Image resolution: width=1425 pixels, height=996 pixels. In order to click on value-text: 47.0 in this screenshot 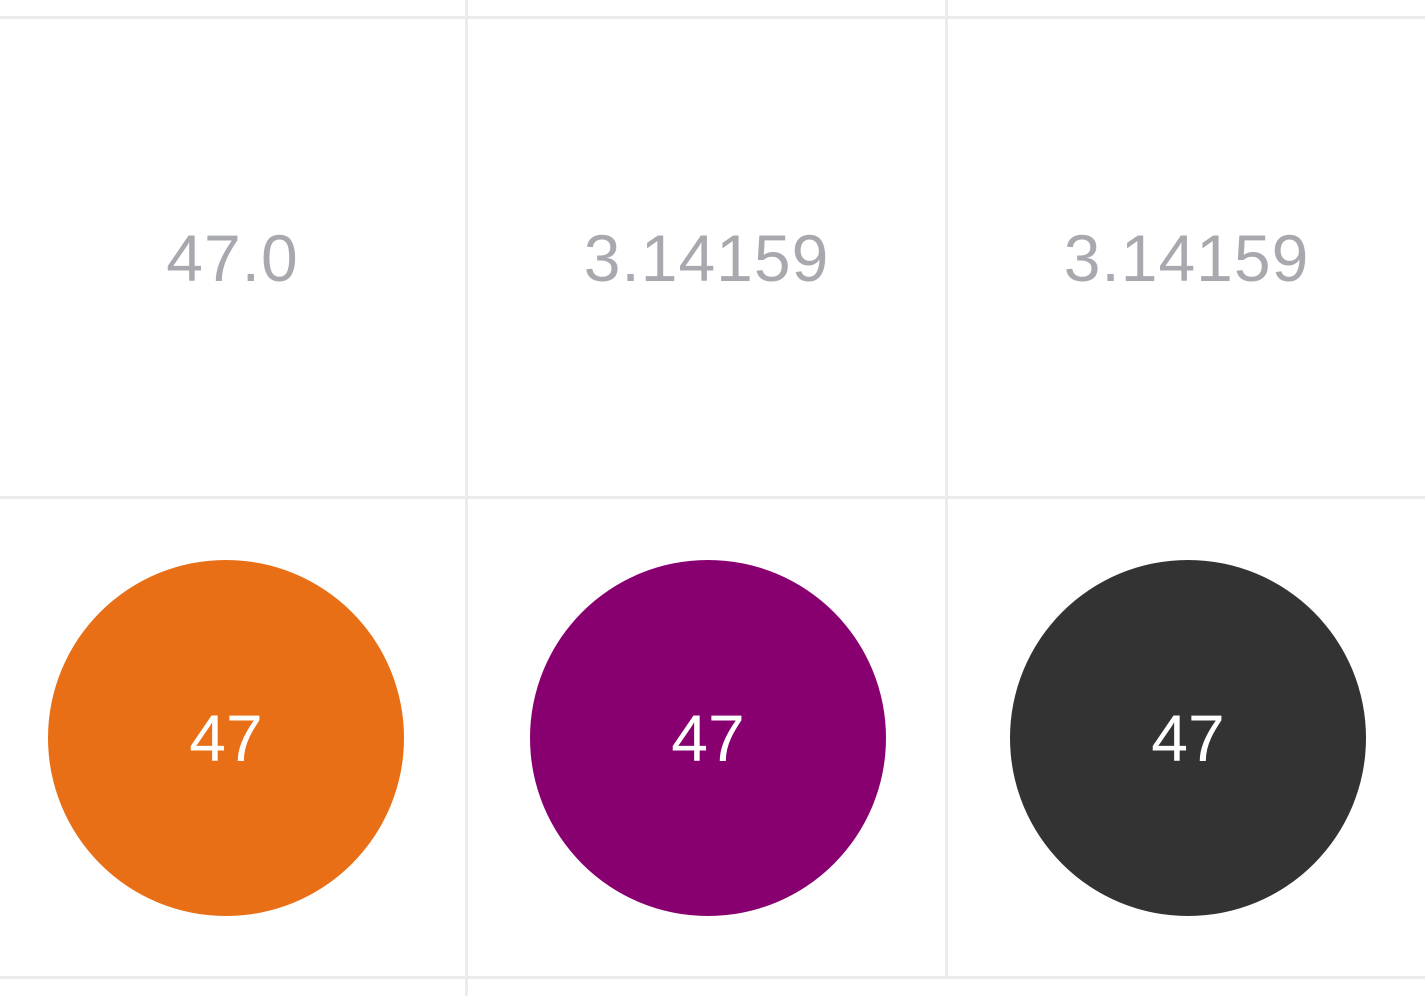, I will do `click(232, 257)`.